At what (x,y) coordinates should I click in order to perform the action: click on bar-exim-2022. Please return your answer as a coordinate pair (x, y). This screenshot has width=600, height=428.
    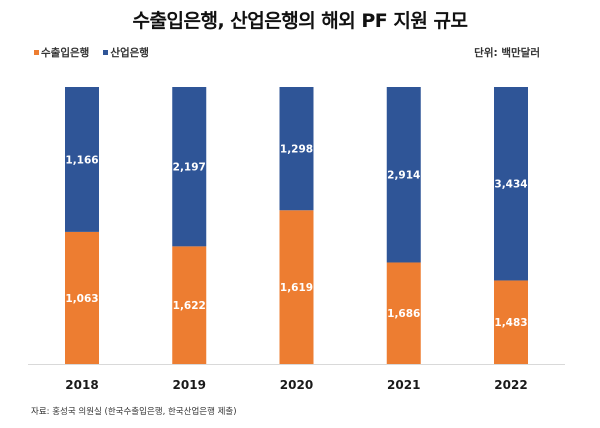
    Looking at the image, I should click on (511, 322).